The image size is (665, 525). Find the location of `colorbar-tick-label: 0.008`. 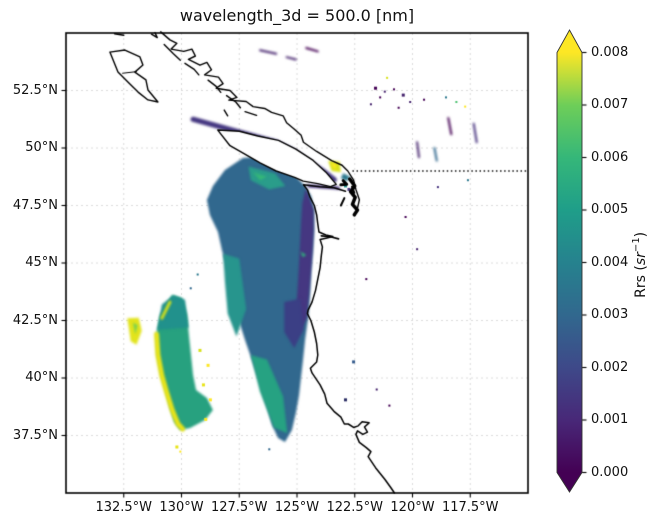

colorbar-tick-label: 0.008 is located at coordinates (610, 52).